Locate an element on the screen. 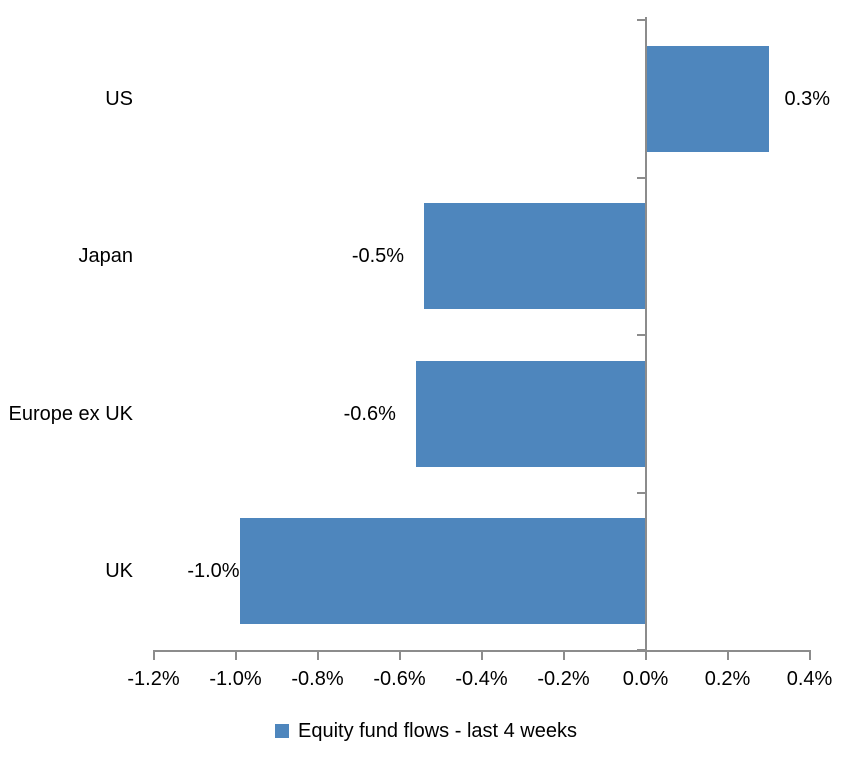 This screenshot has width=852, height=757. bar-value-label: 0.3% is located at coordinates (807, 98).